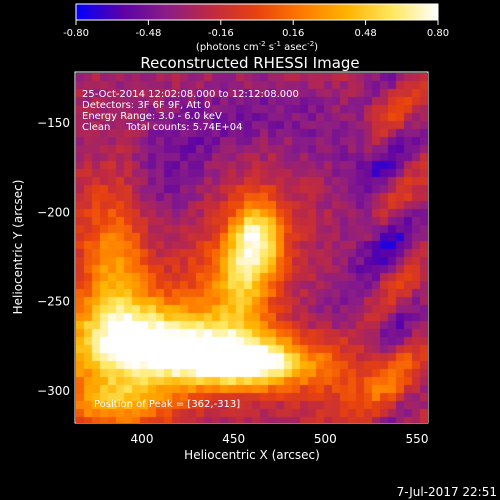 The image size is (500, 500). What do you see at coordinates (142, 439) in the screenshot?
I see `x-tick-label: 400` at bounding box center [142, 439].